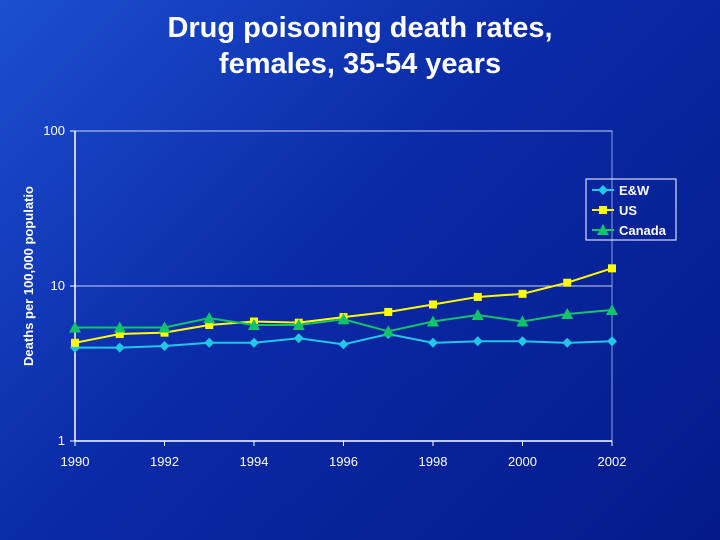 The image size is (720, 540). Describe the element at coordinates (360, 28) in the screenshot. I see `chart-title-line-1: Drug poisoning death rates,` at that location.